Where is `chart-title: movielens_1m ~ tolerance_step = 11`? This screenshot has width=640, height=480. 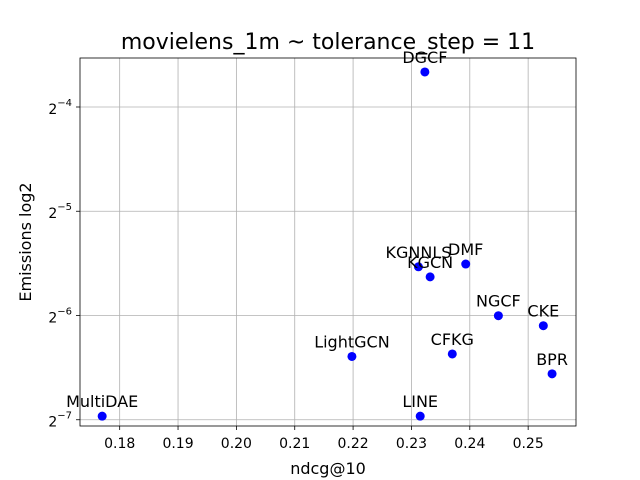 chart-title: movielens_1m ~ tolerance_step = 11 is located at coordinates (328, 42).